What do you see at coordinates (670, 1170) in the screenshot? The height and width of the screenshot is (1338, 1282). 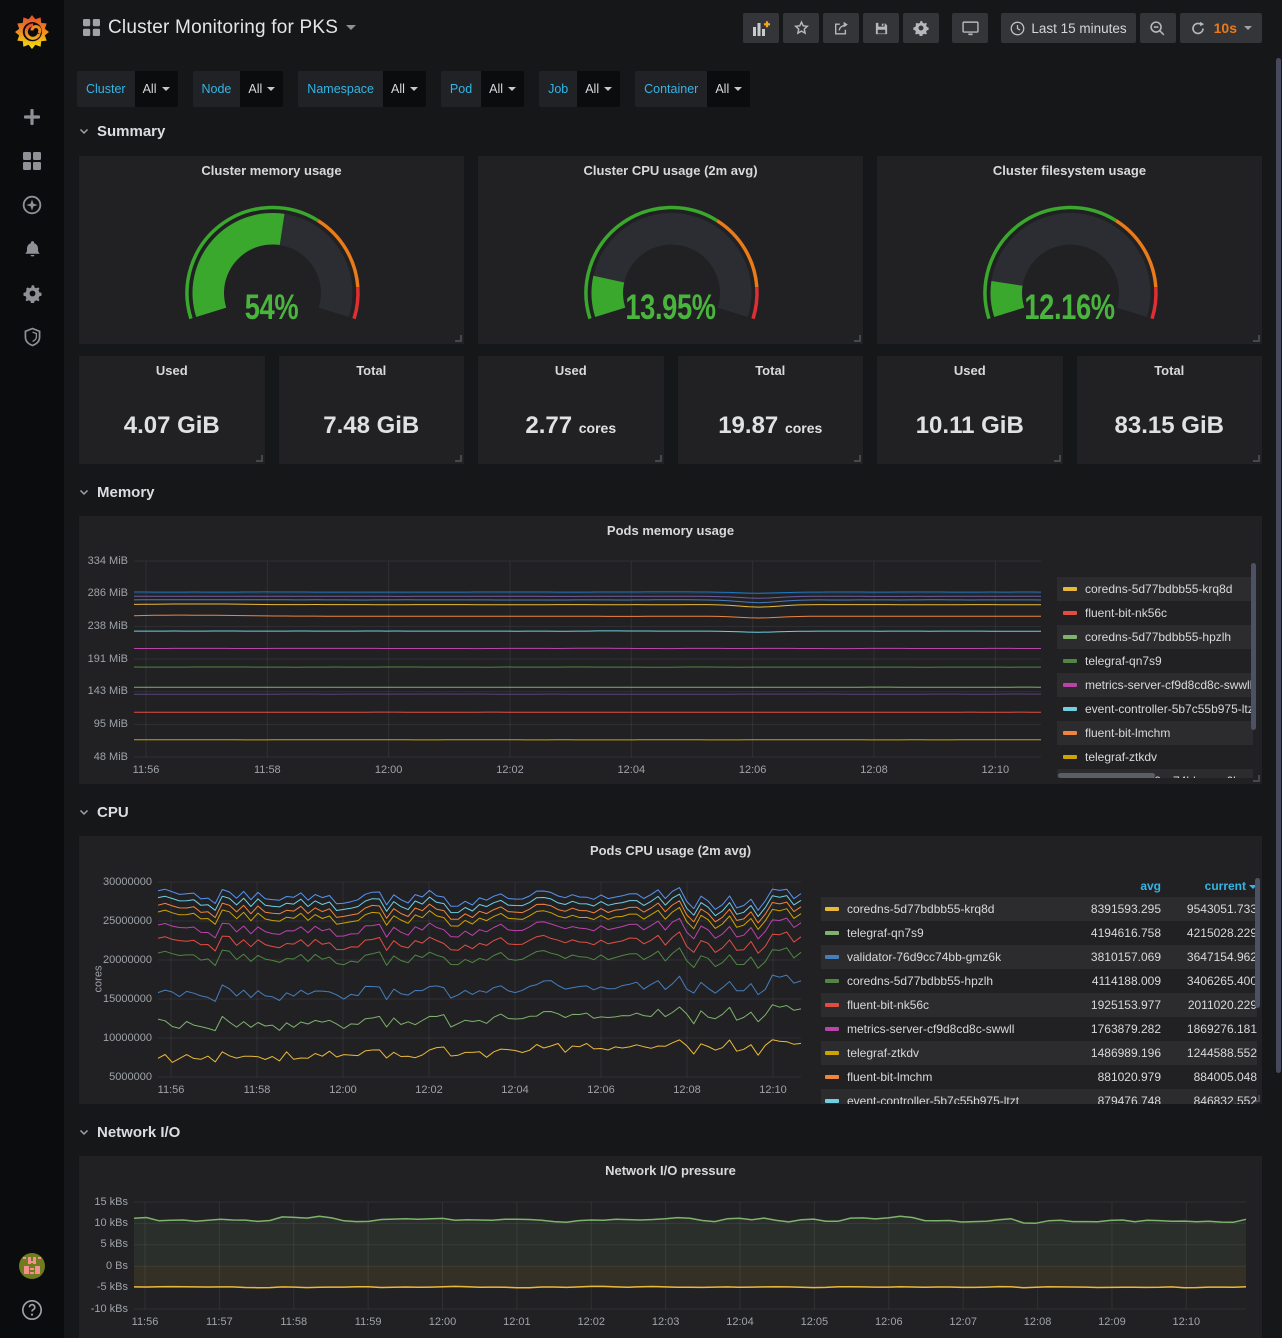 I see `panel-title: Network I/O pressure` at bounding box center [670, 1170].